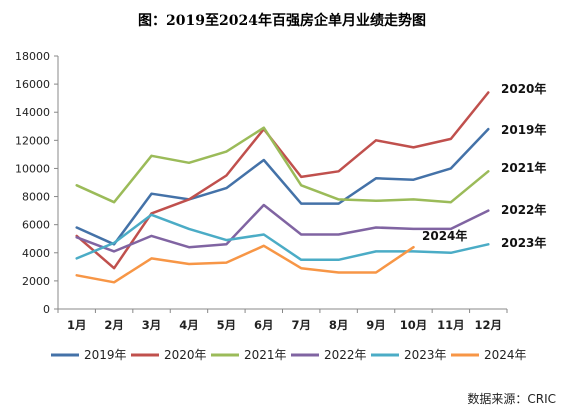  Describe the element at coordinates (185, 355) in the screenshot. I see `legend-label: 2020年` at that location.